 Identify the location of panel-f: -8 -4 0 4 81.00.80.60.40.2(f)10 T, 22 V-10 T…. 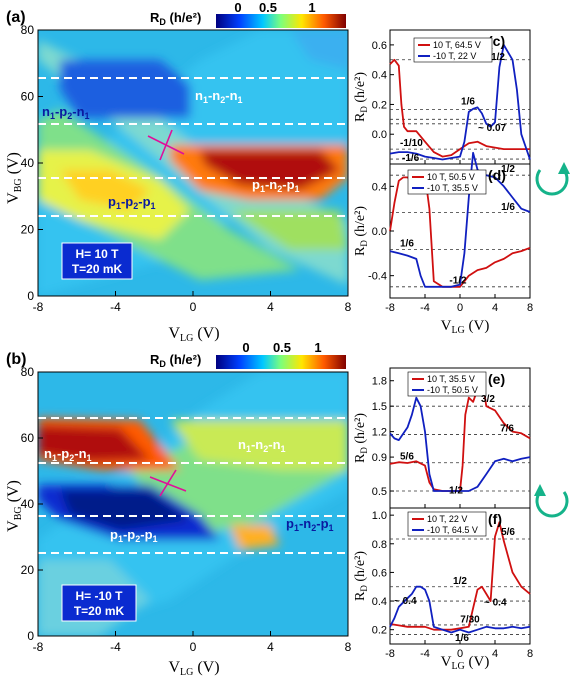
(443, 583).